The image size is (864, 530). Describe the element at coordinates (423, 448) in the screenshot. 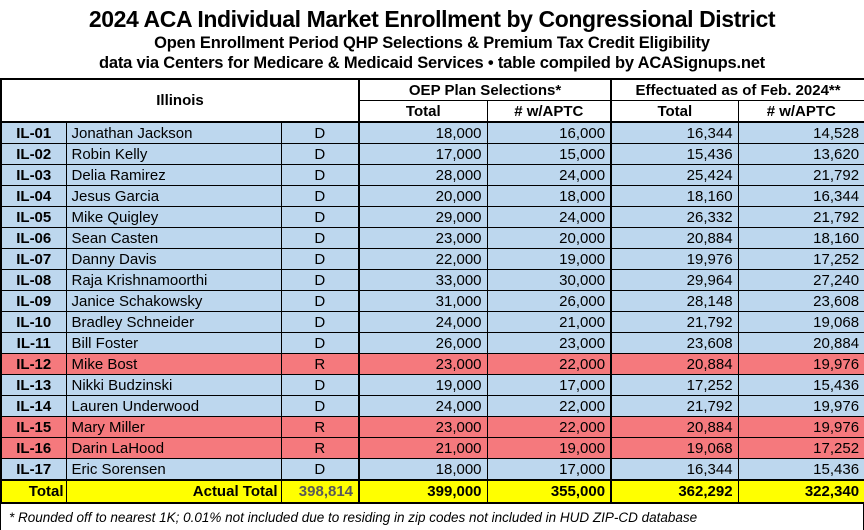

I see `oep-total-cell: 21,000` at that location.